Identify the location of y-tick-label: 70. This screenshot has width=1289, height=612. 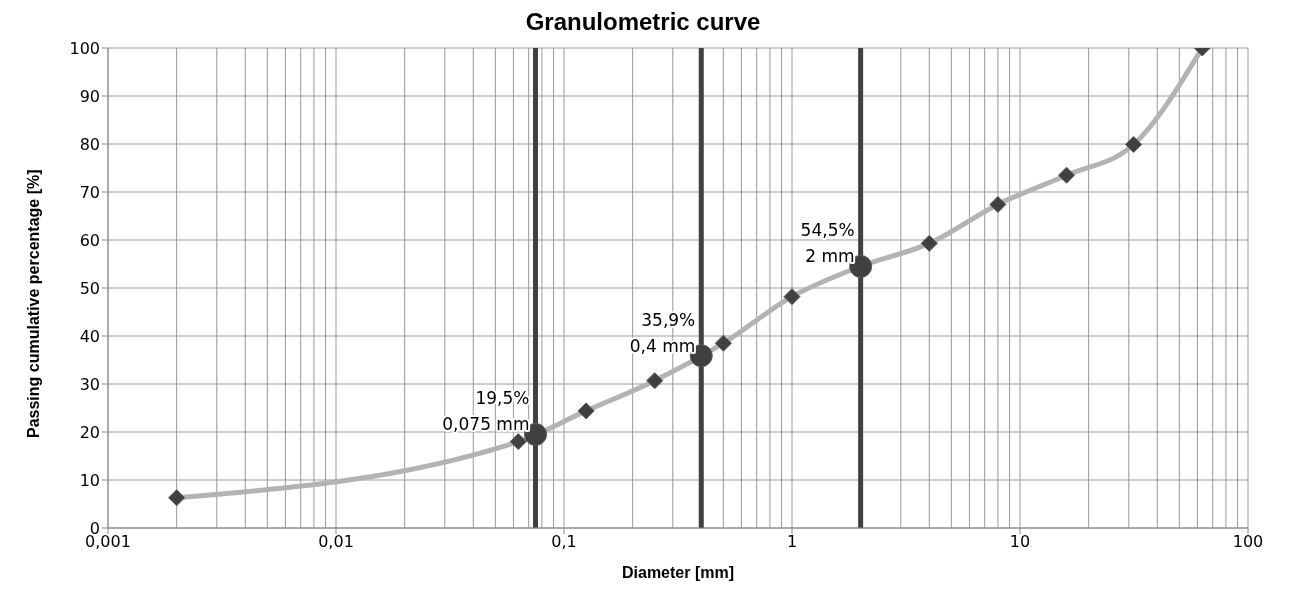
(89, 192).